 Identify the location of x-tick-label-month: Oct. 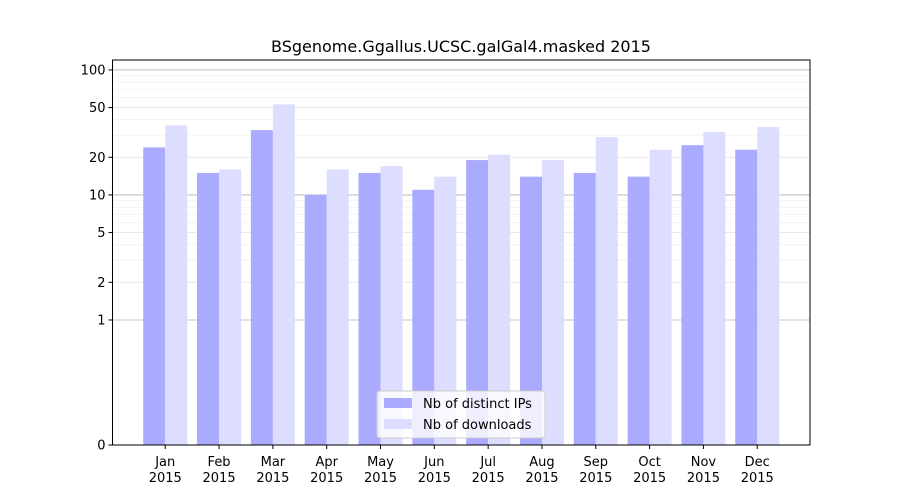
(649, 462).